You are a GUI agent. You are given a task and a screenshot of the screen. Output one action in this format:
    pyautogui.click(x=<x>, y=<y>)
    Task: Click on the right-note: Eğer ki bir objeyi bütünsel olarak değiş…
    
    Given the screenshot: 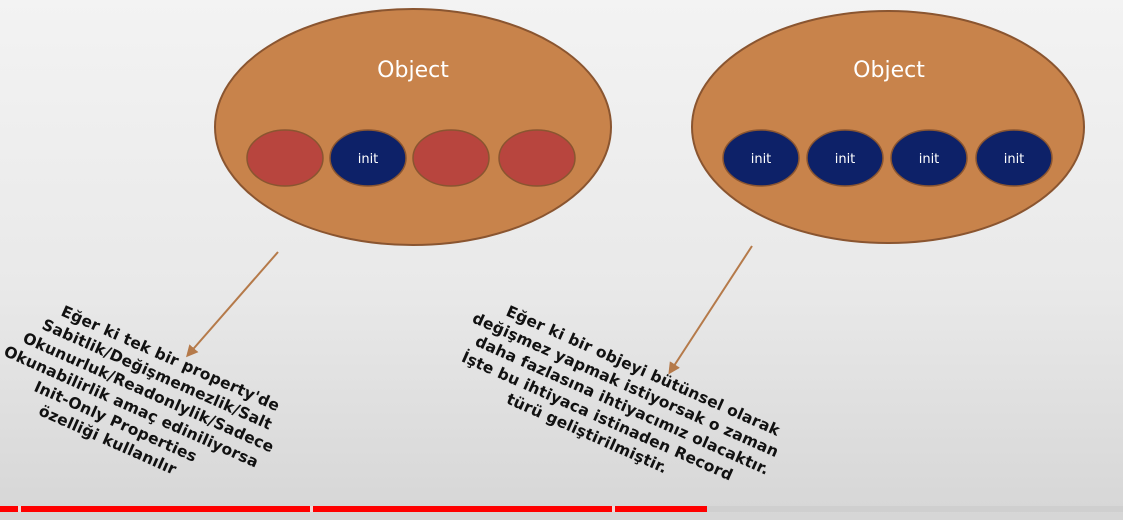 What is the action you would take?
    pyautogui.click(x=621, y=393)
    